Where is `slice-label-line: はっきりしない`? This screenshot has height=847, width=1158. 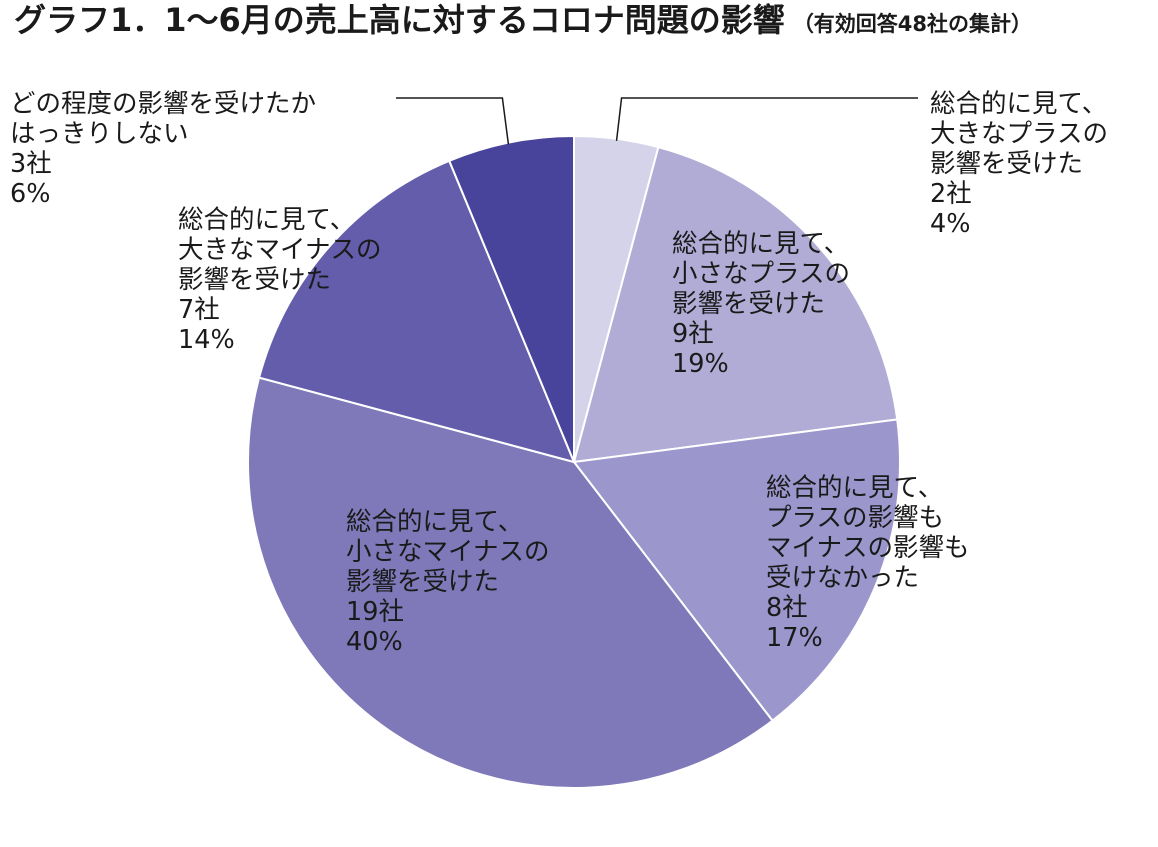 slice-label-line: はっきりしない is located at coordinates (99, 134).